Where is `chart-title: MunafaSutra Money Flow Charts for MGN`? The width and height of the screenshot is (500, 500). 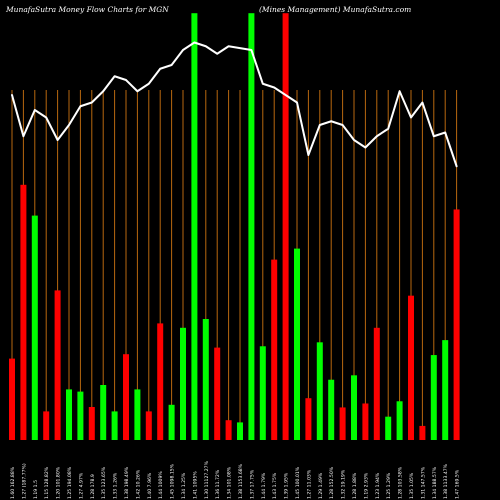 chart-title: MunafaSutra Money Flow Charts for MGN is located at coordinates (87, 9).